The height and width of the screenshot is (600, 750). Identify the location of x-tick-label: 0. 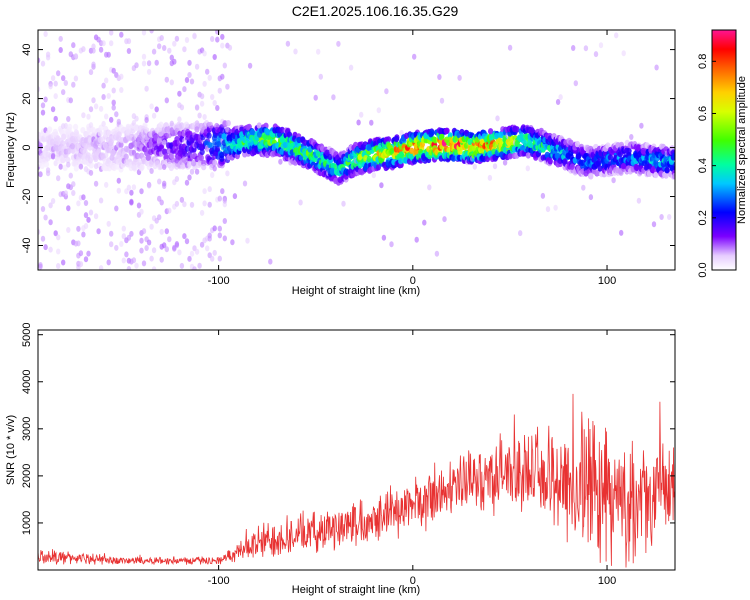
(413, 281).